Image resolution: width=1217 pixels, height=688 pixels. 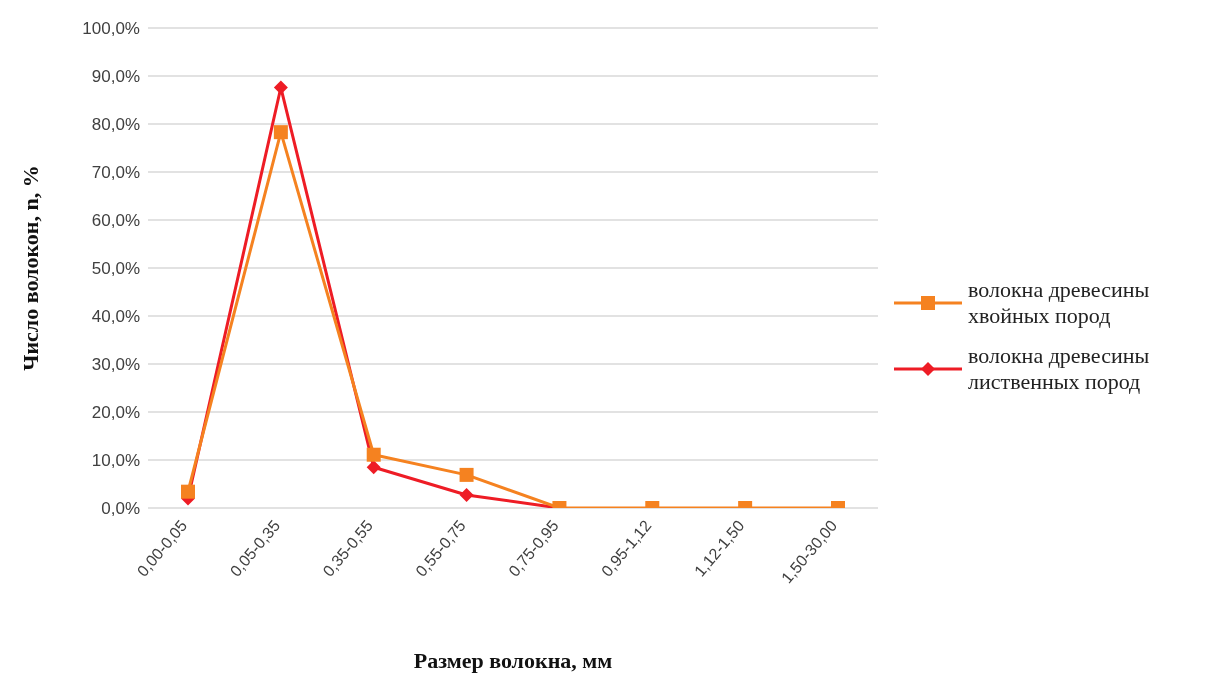 What do you see at coordinates (115, 413) in the screenshot?
I see `y-tick-label: 20,0%` at bounding box center [115, 413].